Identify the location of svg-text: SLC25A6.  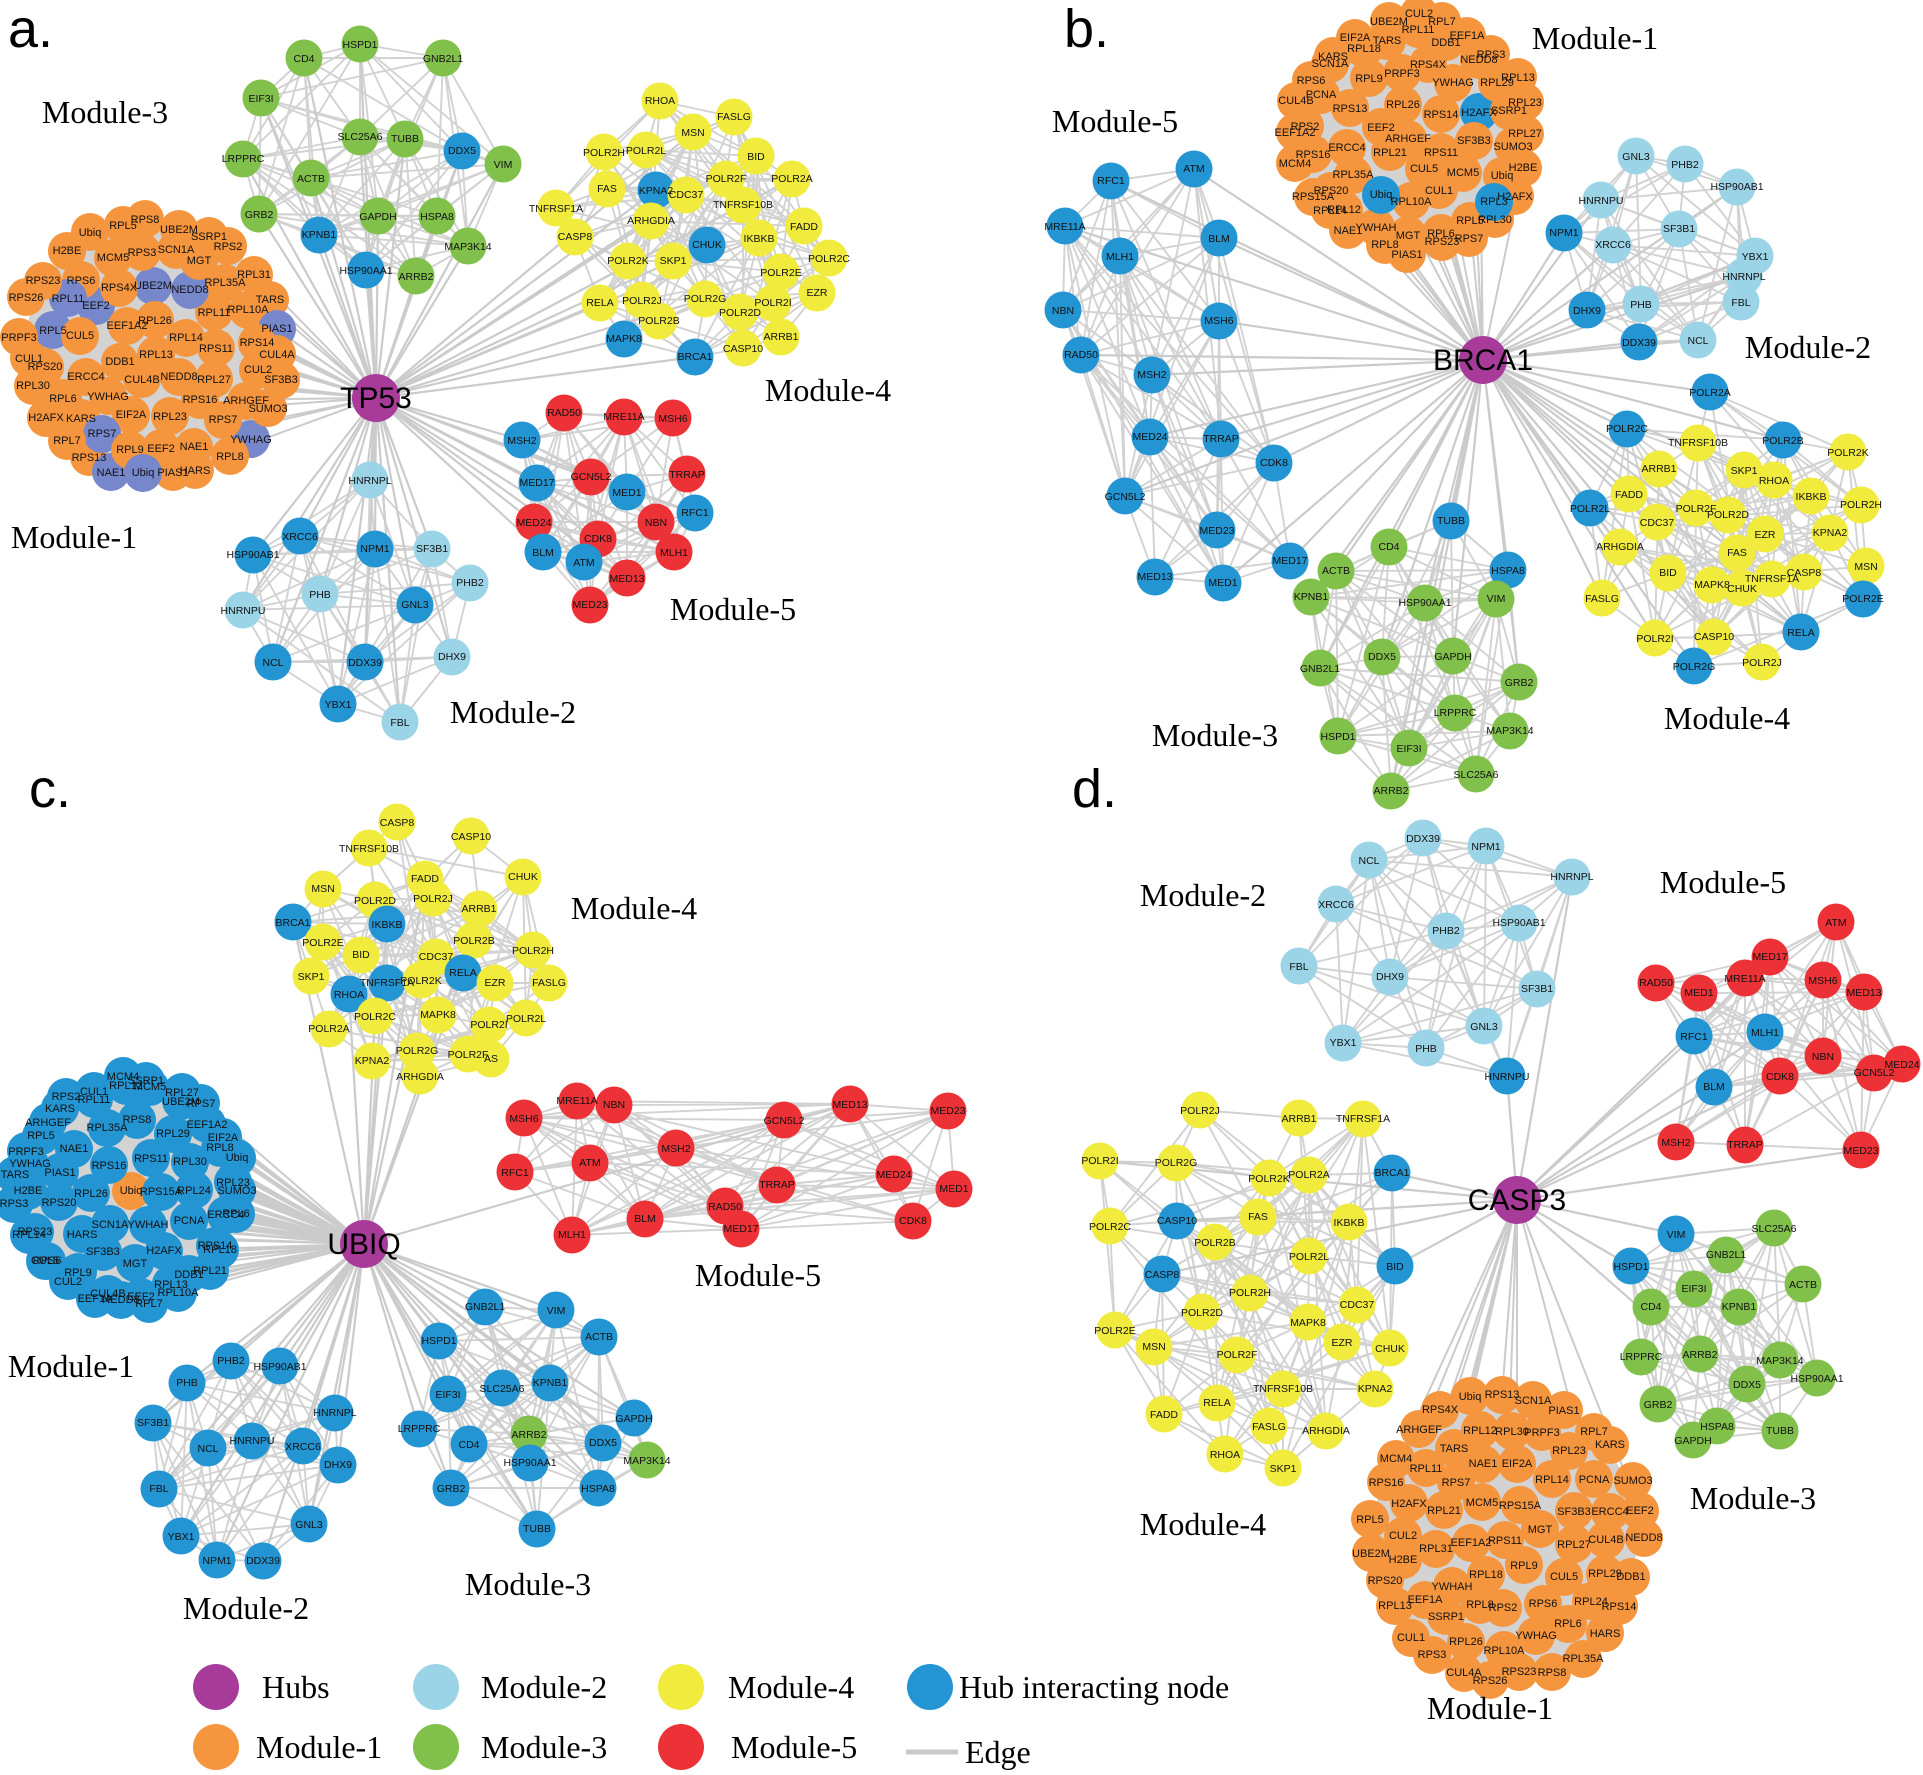
(1774, 1229).